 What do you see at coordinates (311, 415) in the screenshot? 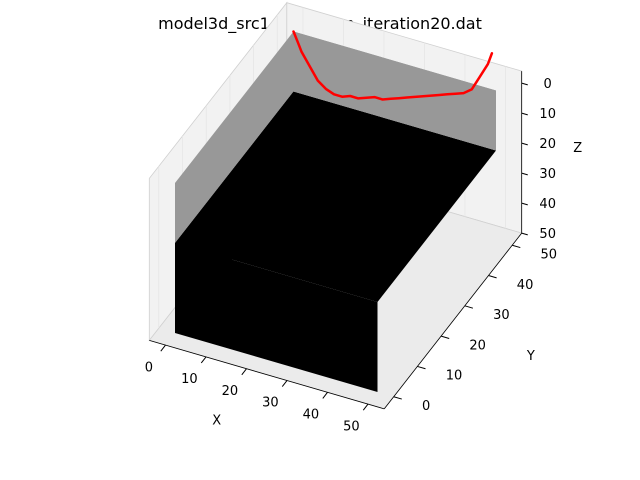
I see `x-tick-label: 40` at bounding box center [311, 415].